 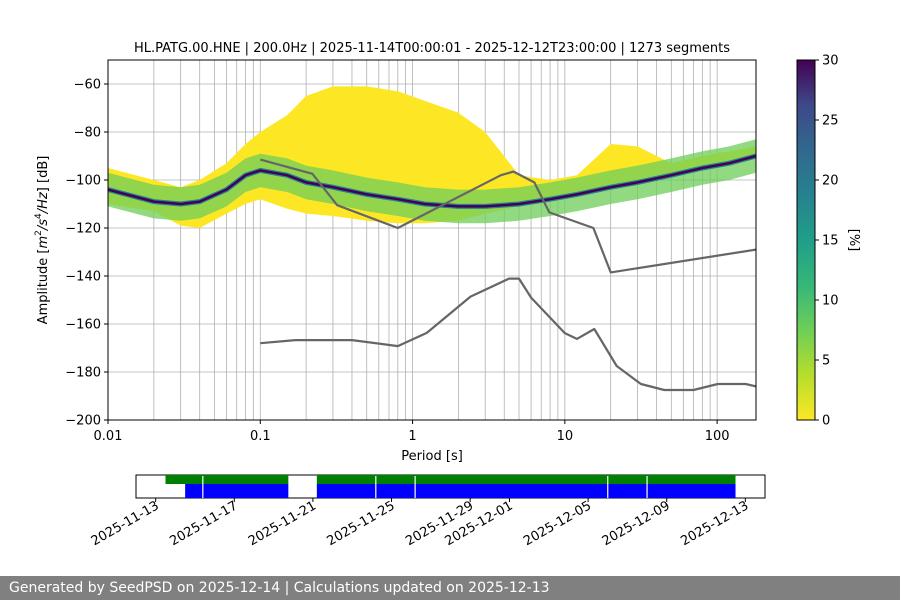 I want to click on date-tick-label: 2025-11-17, so click(x=203, y=523).